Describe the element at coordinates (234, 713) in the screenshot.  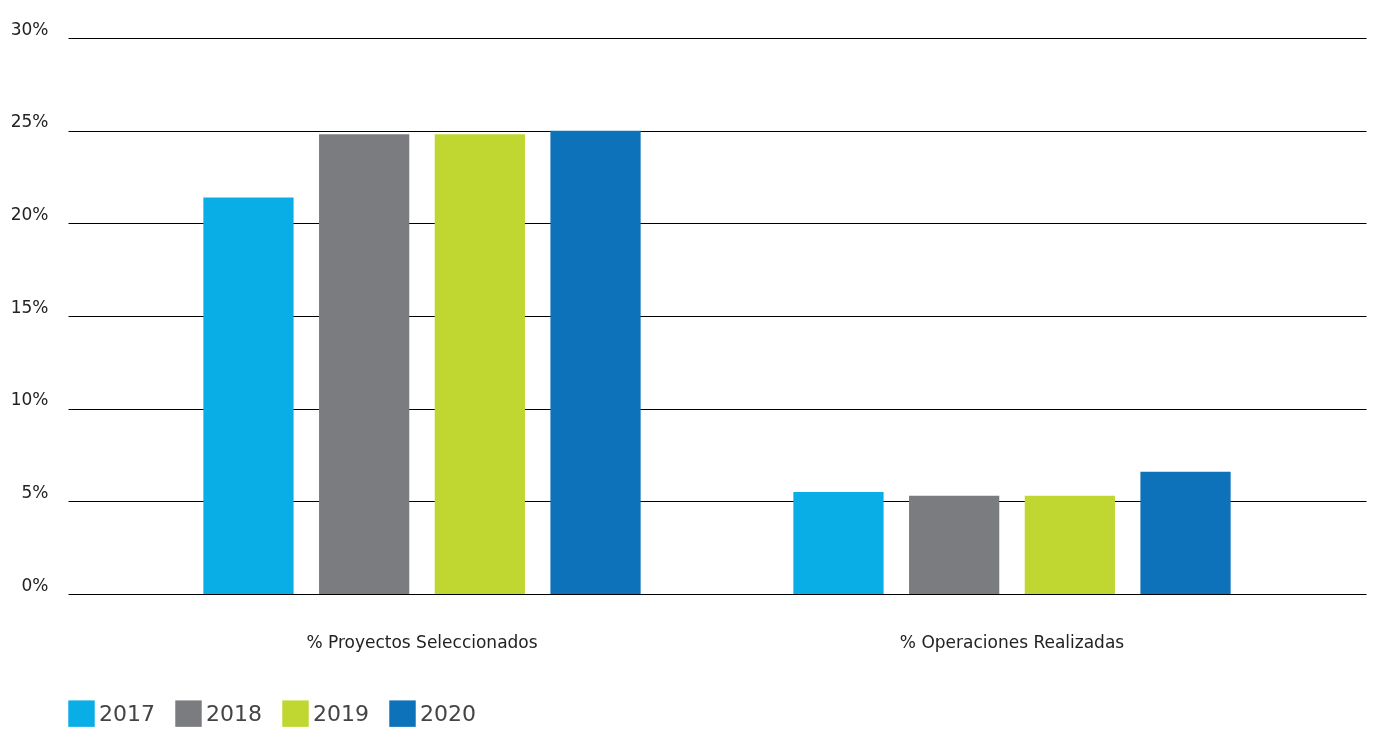
I see `legend-label: 2018` at that location.